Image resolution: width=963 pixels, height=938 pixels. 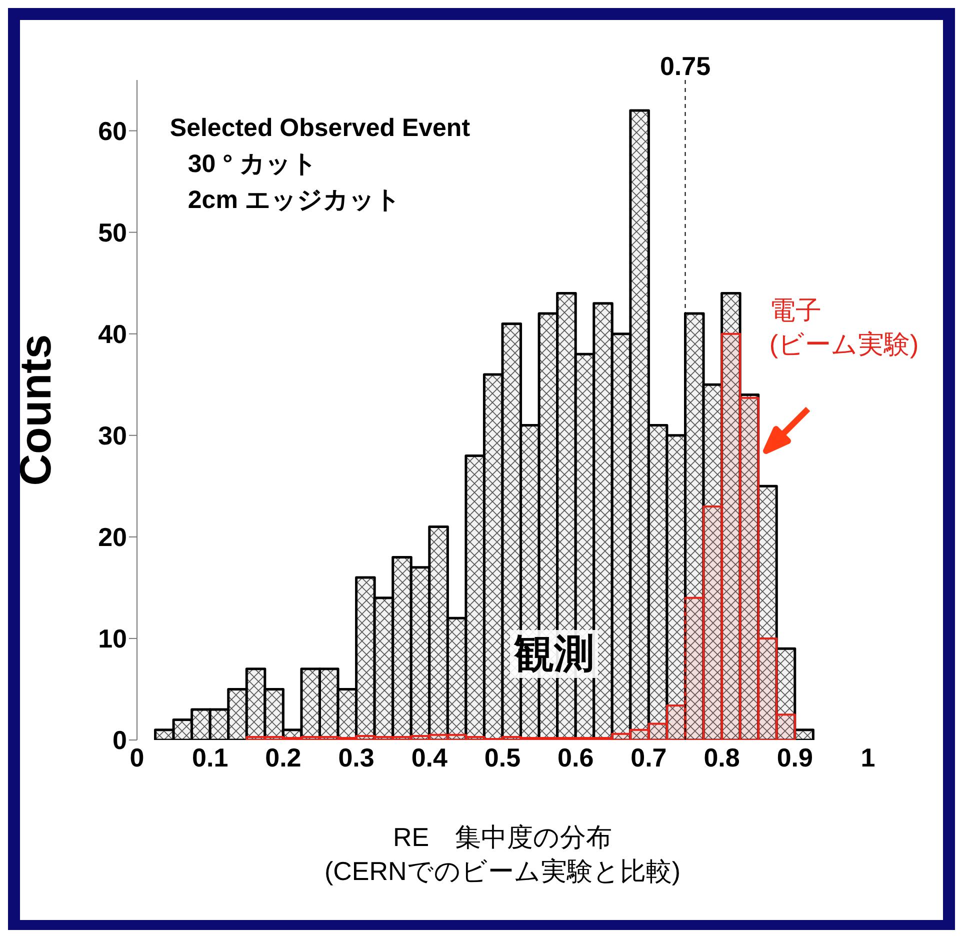 What do you see at coordinates (112, 537) in the screenshot?
I see `y-tick-label: 20` at bounding box center [112, 537].